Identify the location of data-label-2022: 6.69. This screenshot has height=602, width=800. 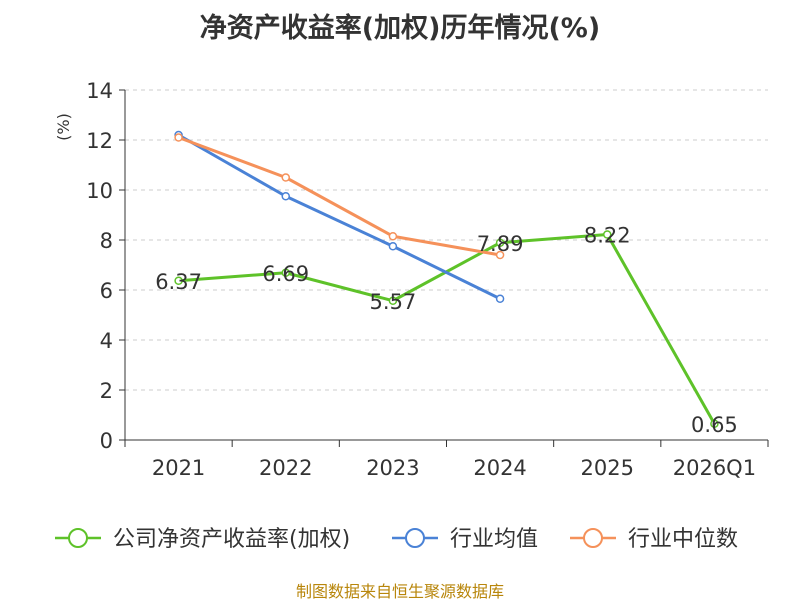
(285, 274).